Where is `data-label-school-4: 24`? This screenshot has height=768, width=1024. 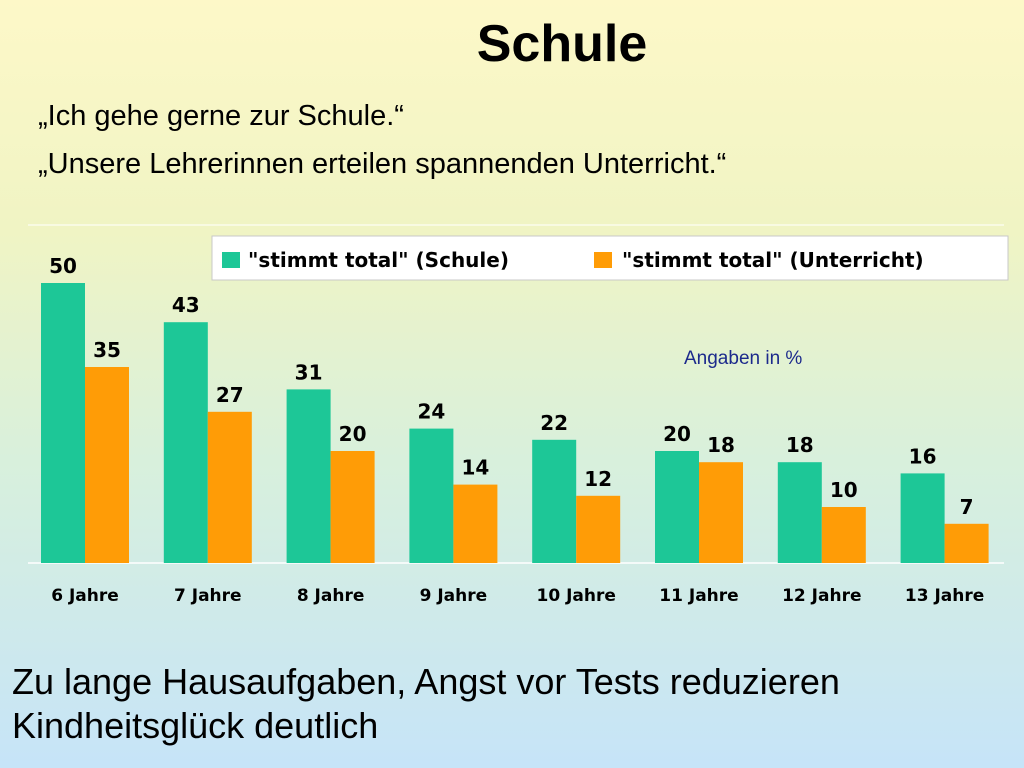 data-label-school-4: 24 is located at coordinates (431, 412).